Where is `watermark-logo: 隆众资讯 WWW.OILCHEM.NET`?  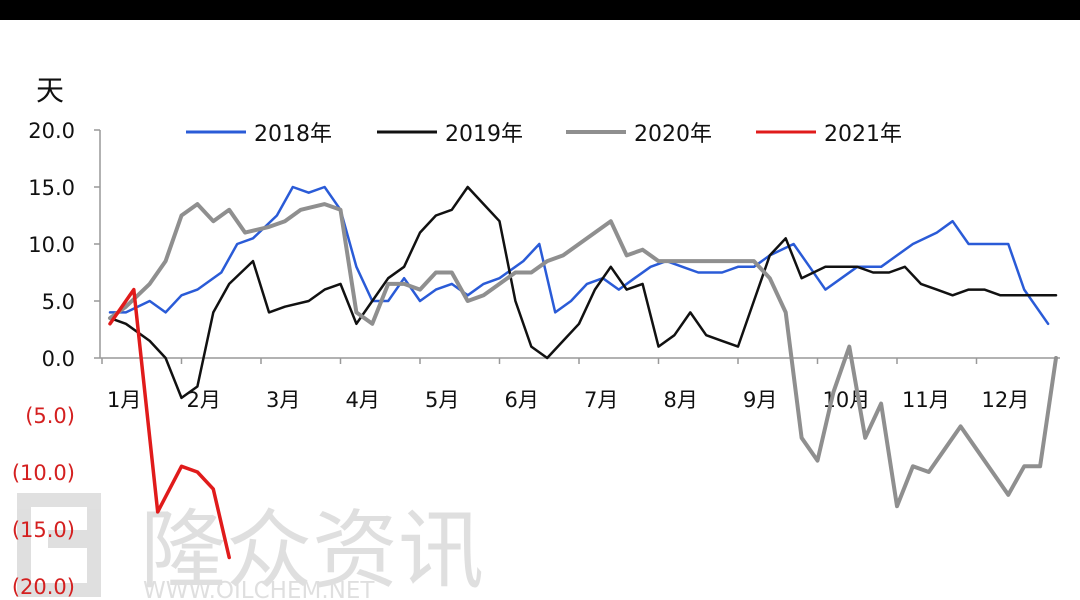
watermark-logo: 隆众资讯 WWW.OILCHEM.NET is located at coordinates (250, 546).